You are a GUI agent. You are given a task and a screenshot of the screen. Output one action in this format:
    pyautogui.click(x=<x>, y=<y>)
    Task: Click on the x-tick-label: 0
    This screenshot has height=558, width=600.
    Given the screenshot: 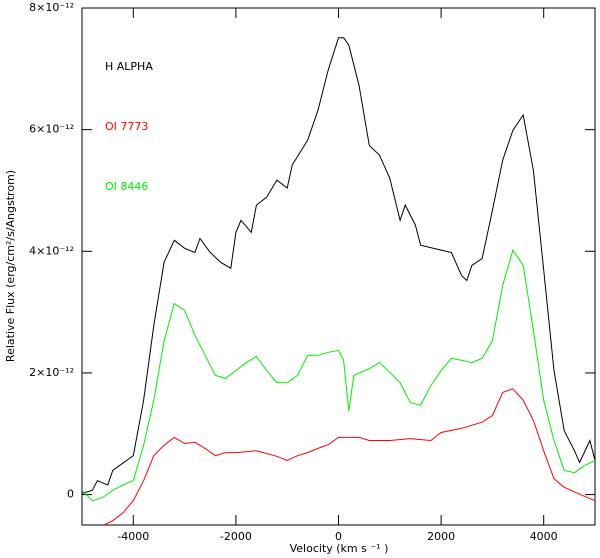 What is the action you would take?
    pyautogui.click(x=338, y=536)
    